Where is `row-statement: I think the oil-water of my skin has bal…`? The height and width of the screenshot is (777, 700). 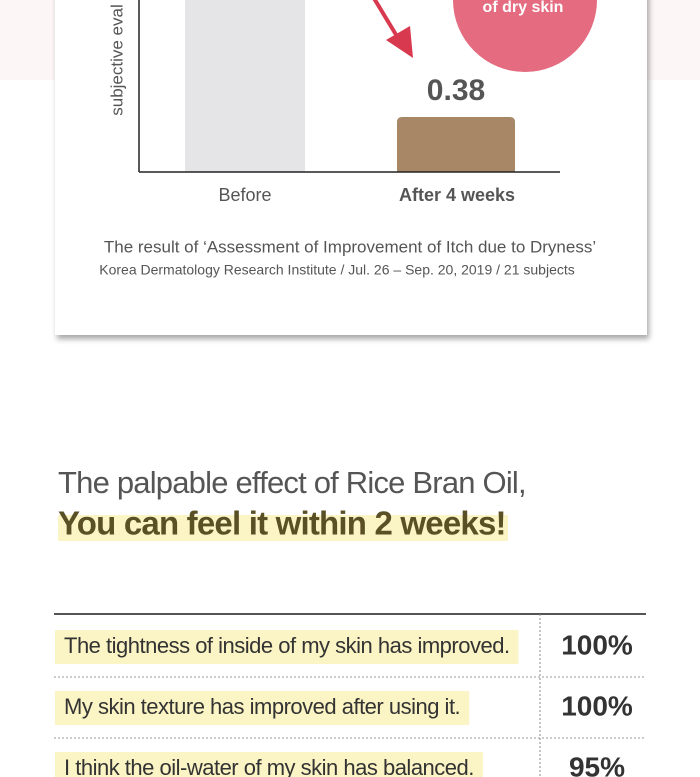 row-statement: I think the oil-water of my skin has bal… is located at coordinates (269, 766).